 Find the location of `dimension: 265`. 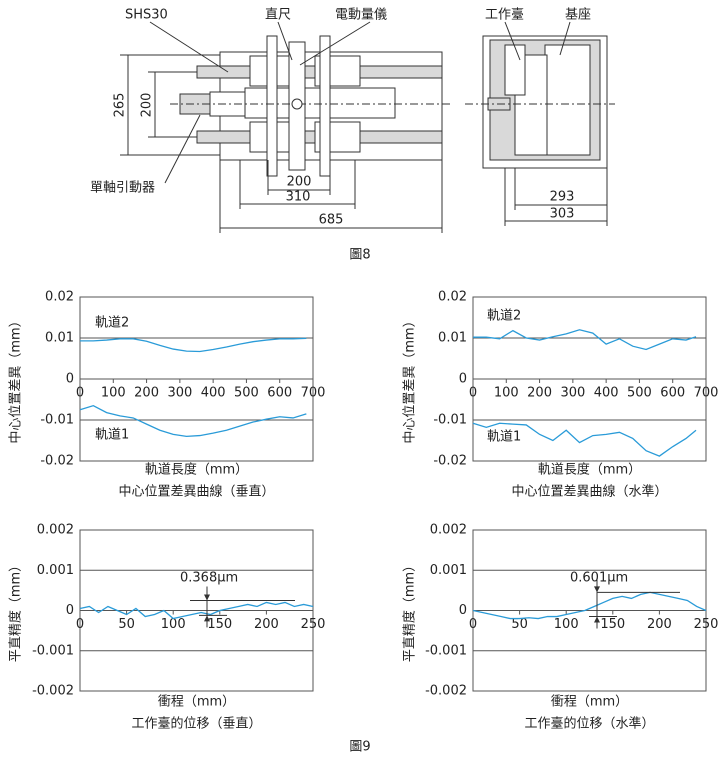

dimension: 265 is located at coordinates (120, 105).